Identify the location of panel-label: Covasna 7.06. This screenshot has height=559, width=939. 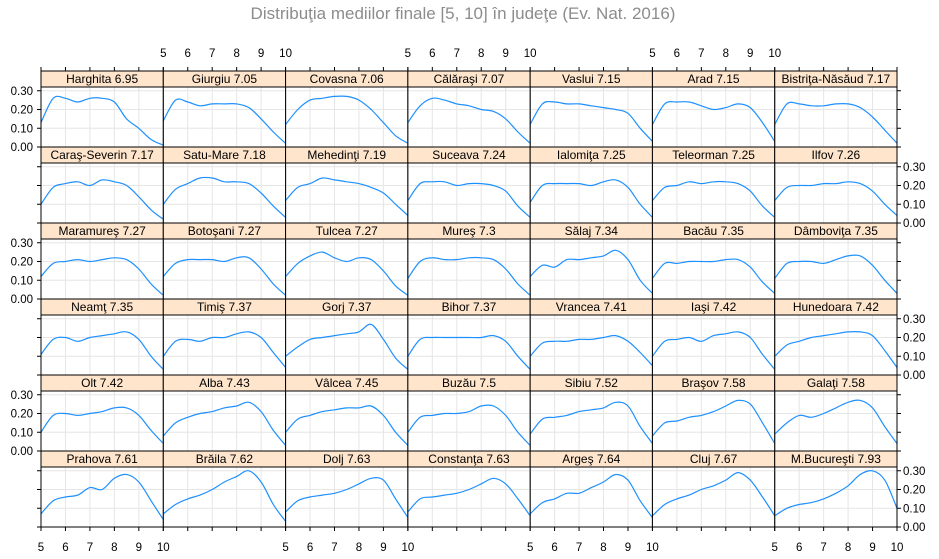
(347, 79).